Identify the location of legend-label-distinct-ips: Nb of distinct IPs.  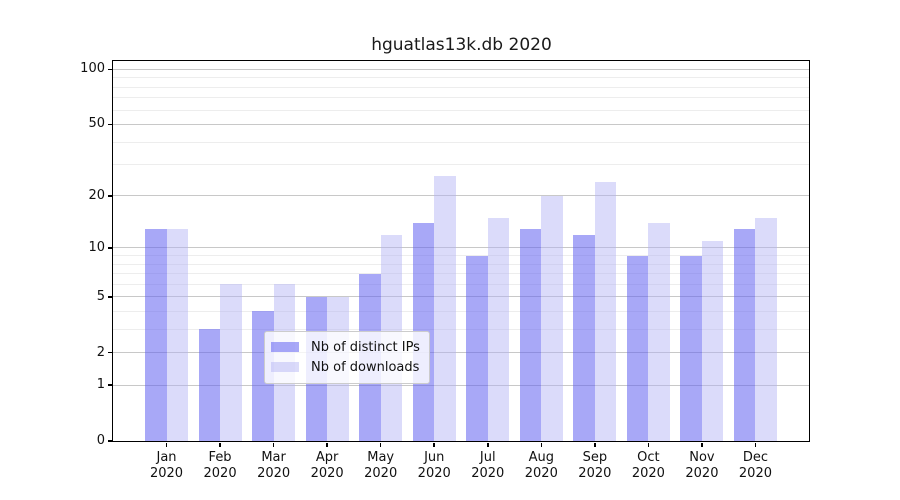
(365, 347).